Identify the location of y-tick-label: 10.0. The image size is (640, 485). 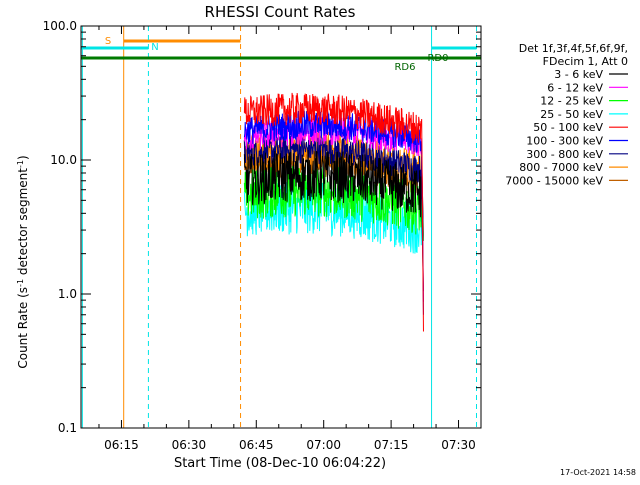
(63, 160).